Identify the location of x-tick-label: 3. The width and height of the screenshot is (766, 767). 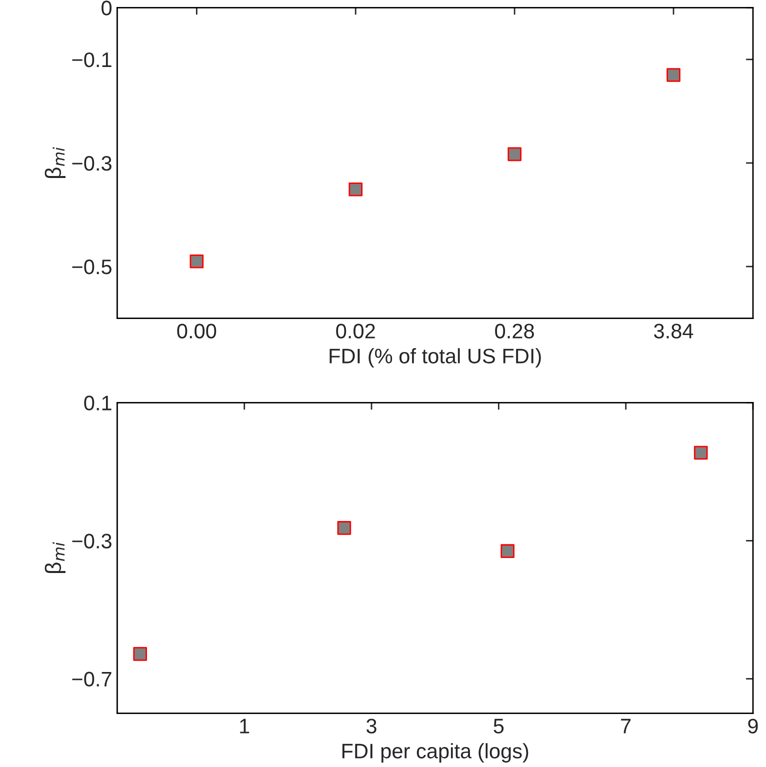
(371, 726).